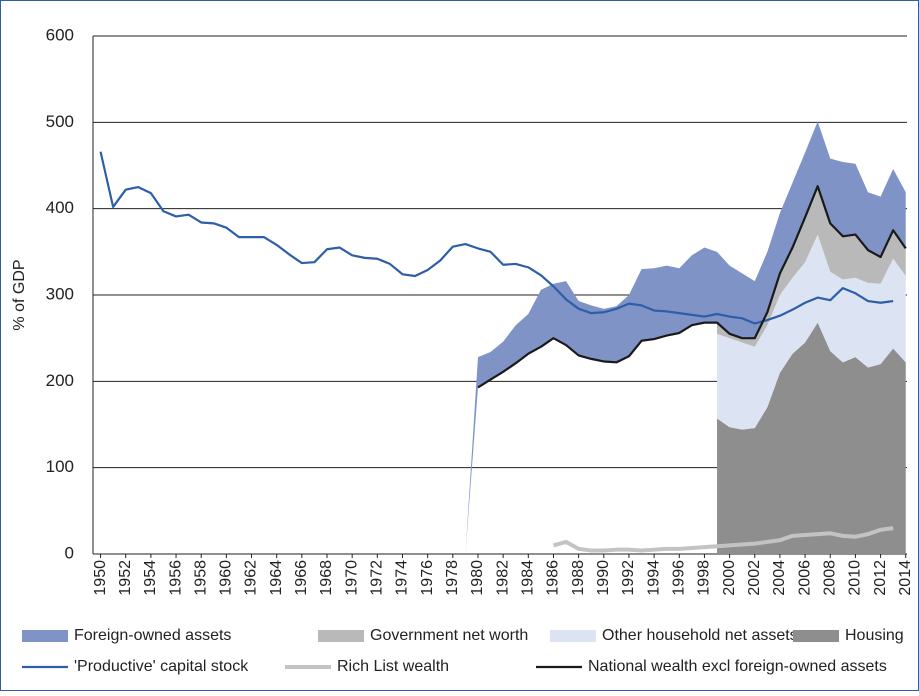 The image size is (919, 696). I want to click on x-tick-label: 2012, so click(880, 578).